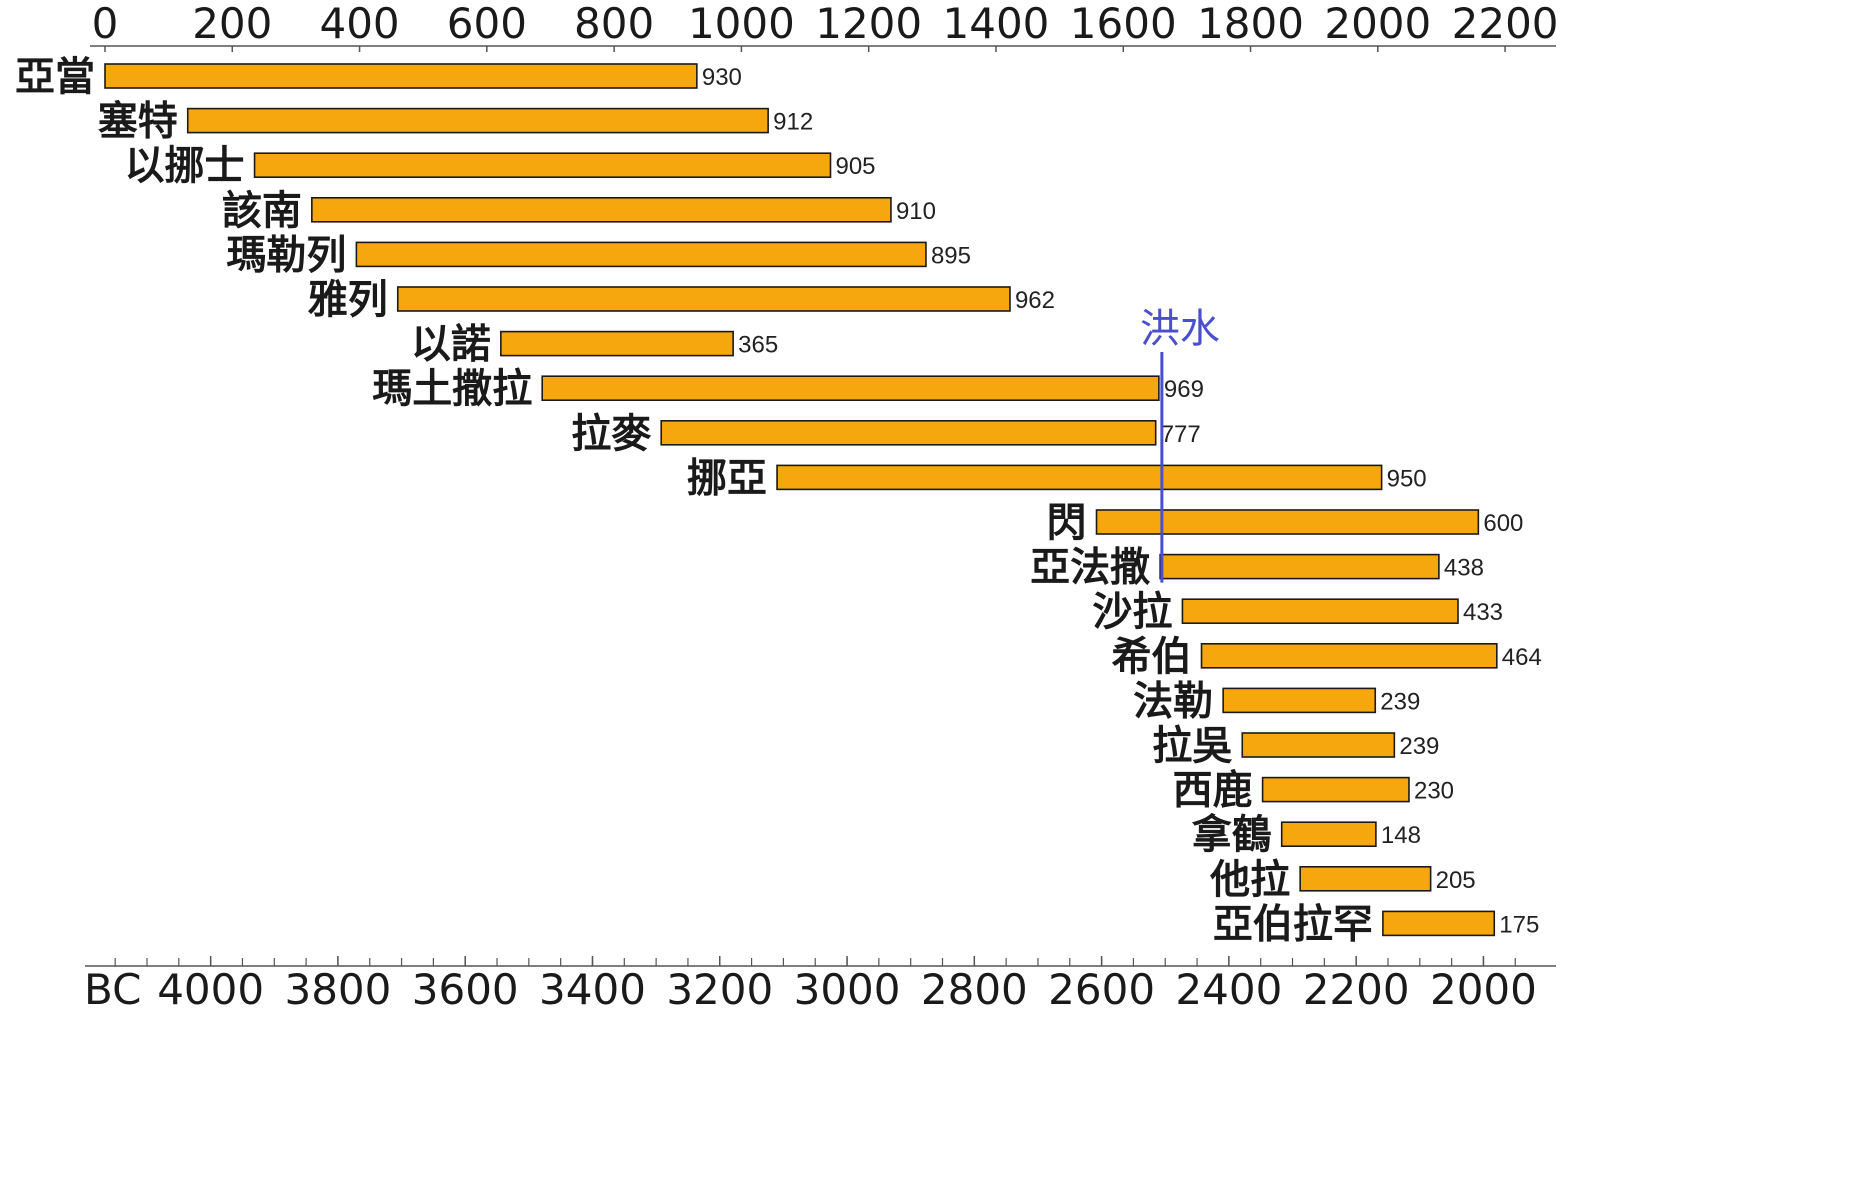  I want to click on lifespan-row: 亞法撒 438, so click(1257, 568).